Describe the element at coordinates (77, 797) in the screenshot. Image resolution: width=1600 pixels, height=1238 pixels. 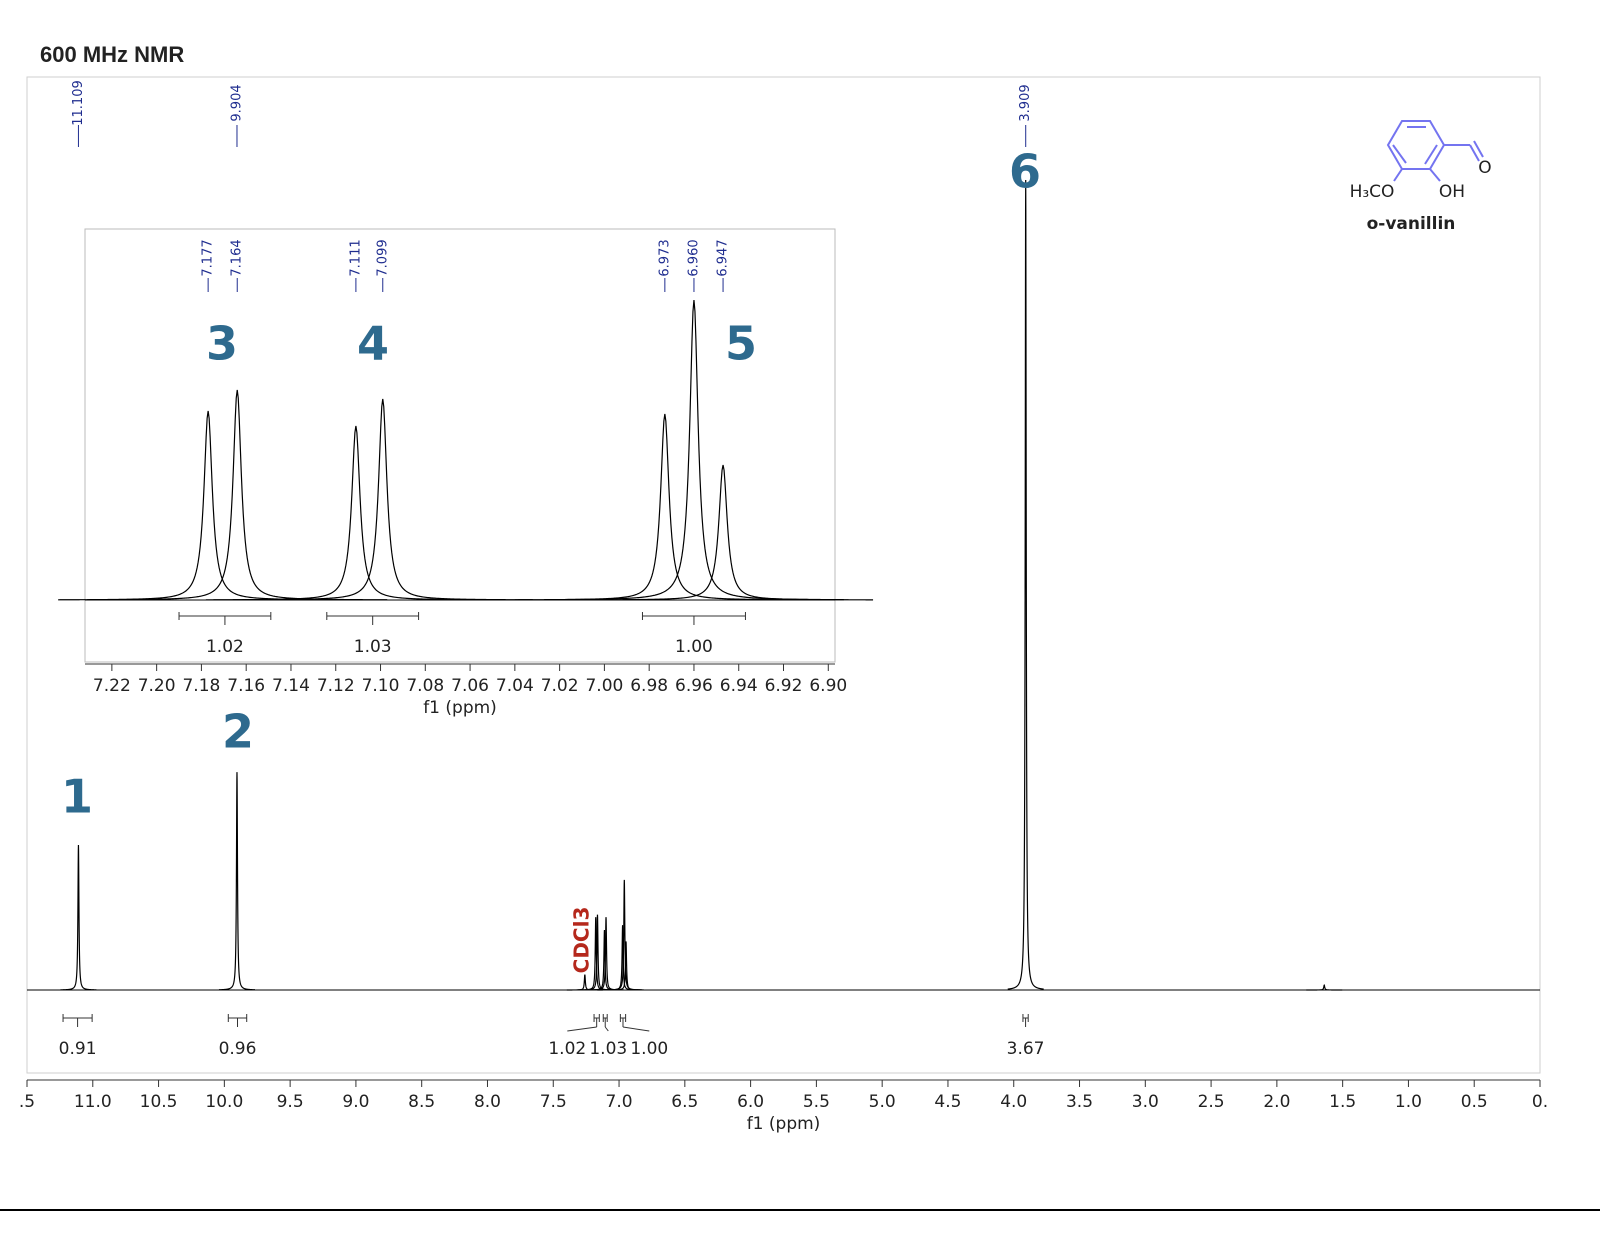
I see `peak-number: 1` at that location.